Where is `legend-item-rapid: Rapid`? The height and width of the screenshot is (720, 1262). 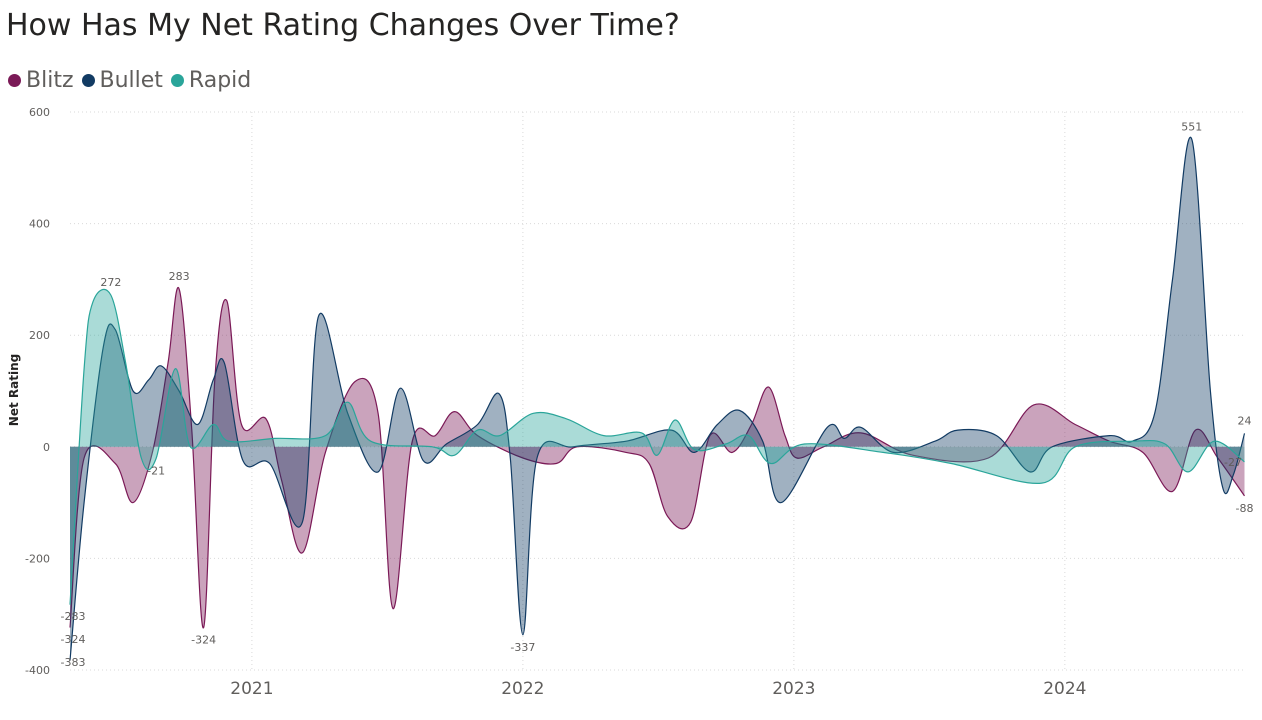 legend-item-rapid: Rapid is located at coordinates (211, 80).